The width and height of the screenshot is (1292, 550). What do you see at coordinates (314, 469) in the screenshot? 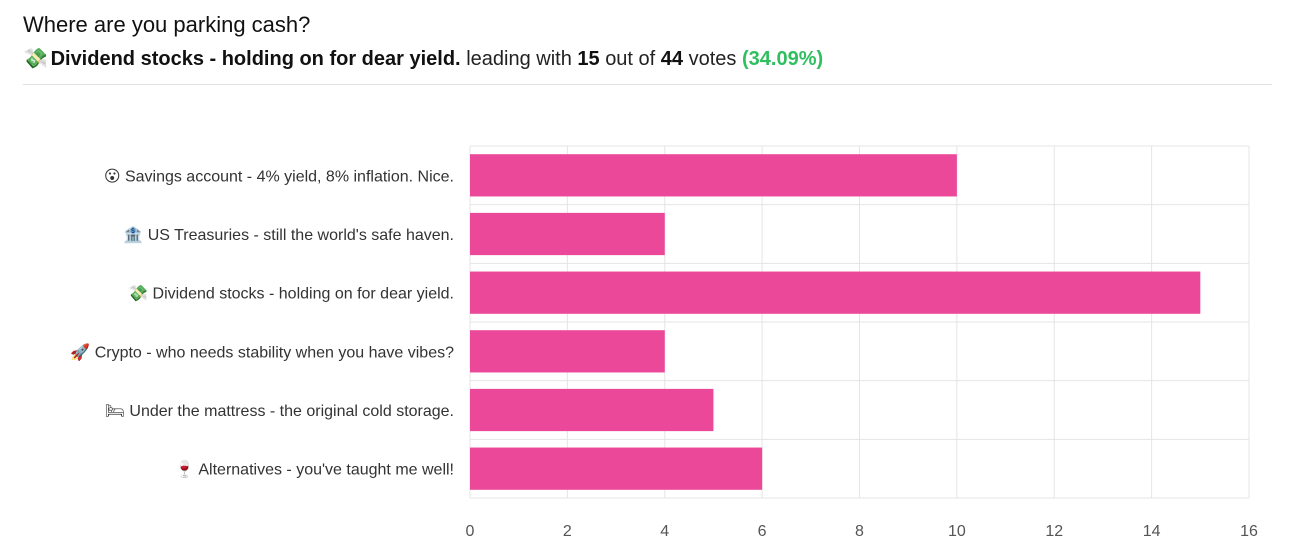
I see `category-label: 🍷 Alternatives - you've taught me well!` at bounding box center [314, 469].